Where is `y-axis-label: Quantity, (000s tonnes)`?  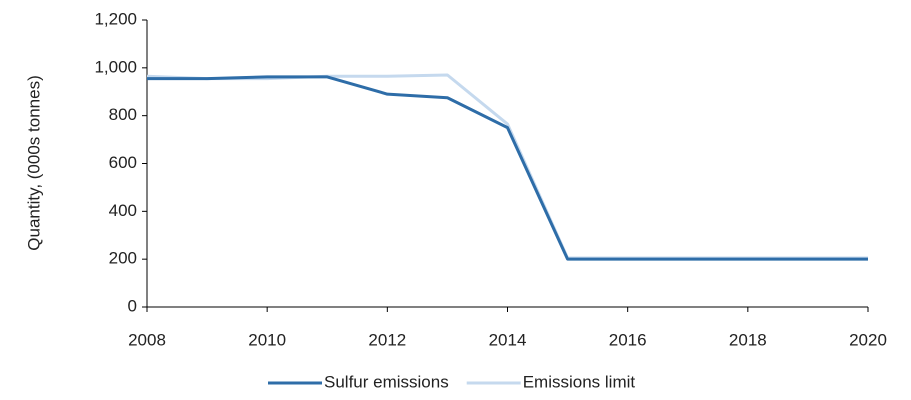 y-axis-label: Quantity, (000s tonnes) is located at coordinates (33, 162).